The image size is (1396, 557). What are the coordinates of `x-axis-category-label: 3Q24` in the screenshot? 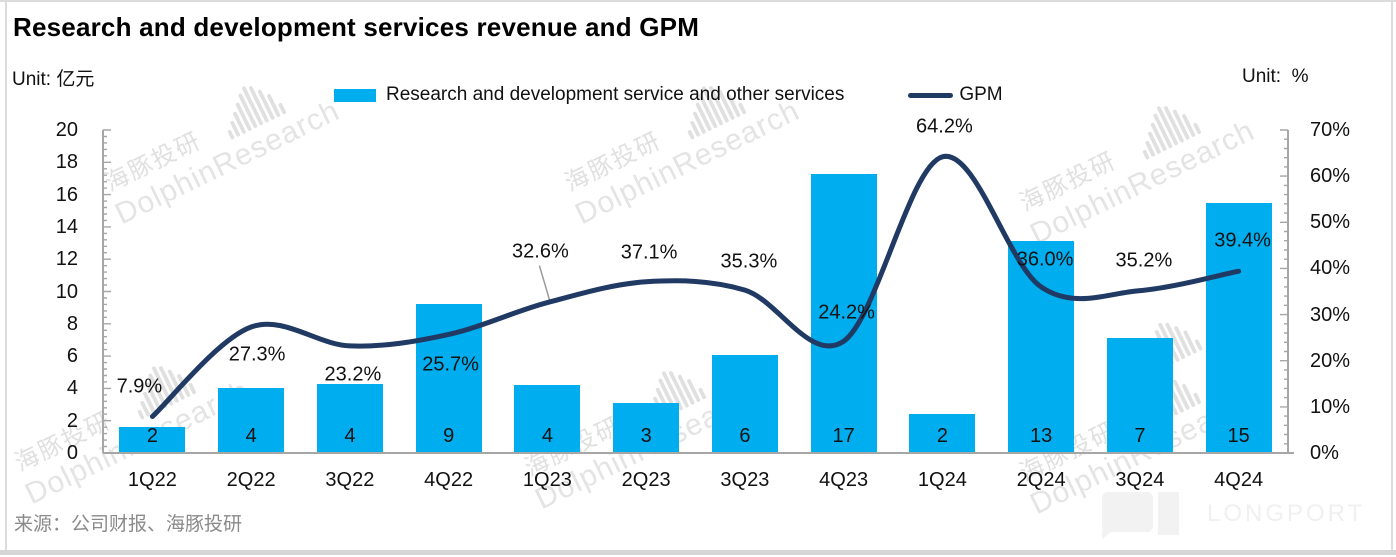 It's located at (1140, 480).